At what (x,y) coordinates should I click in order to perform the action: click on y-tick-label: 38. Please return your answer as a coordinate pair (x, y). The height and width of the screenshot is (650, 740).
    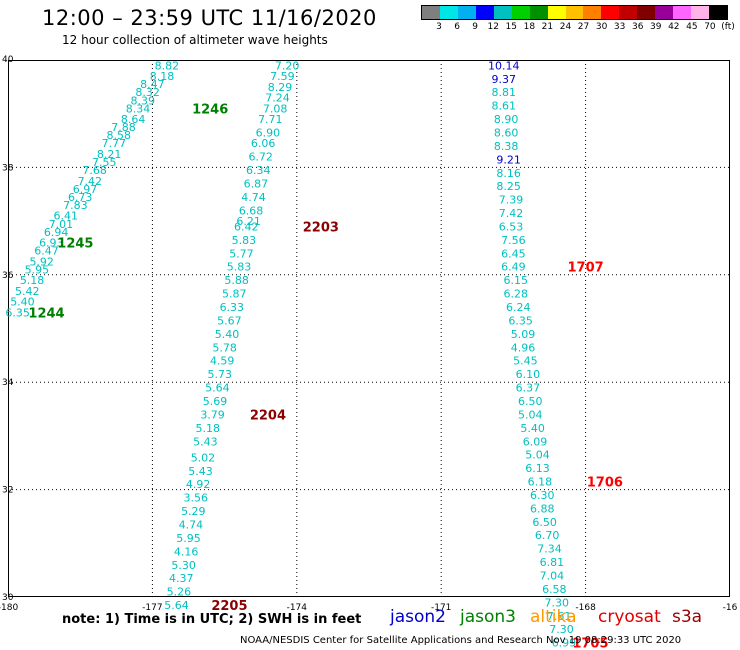
    Looking at the image, I should click on (8, 168).